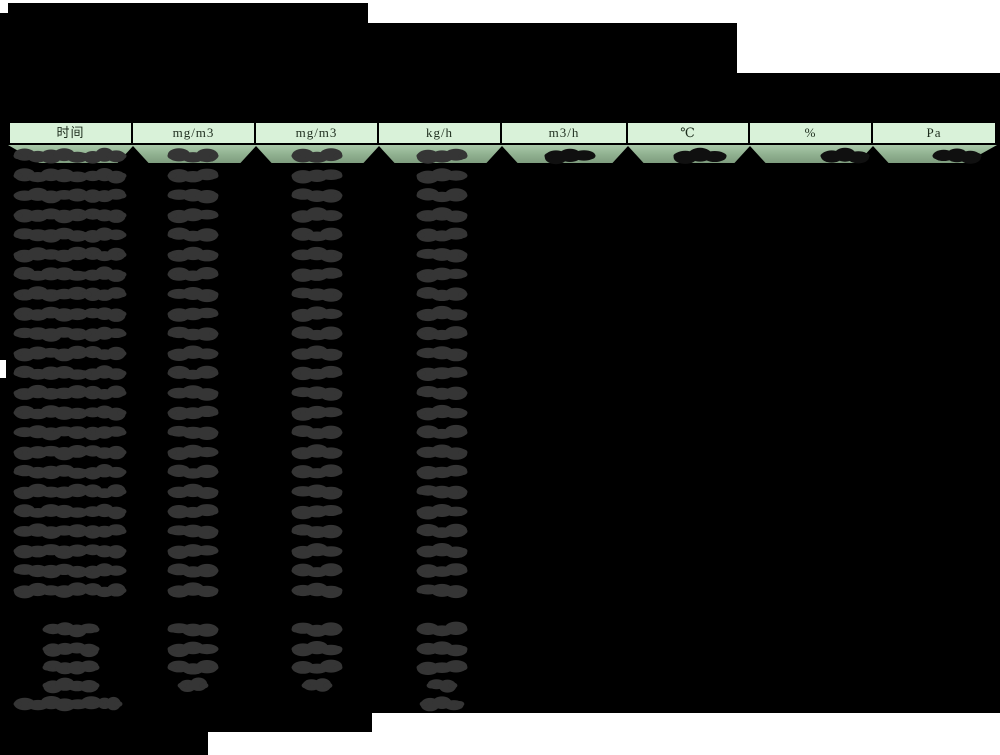 This screenshot has height=755, width=1000. I want to click on column-header-m3h: m3/h, so click(564, 133).